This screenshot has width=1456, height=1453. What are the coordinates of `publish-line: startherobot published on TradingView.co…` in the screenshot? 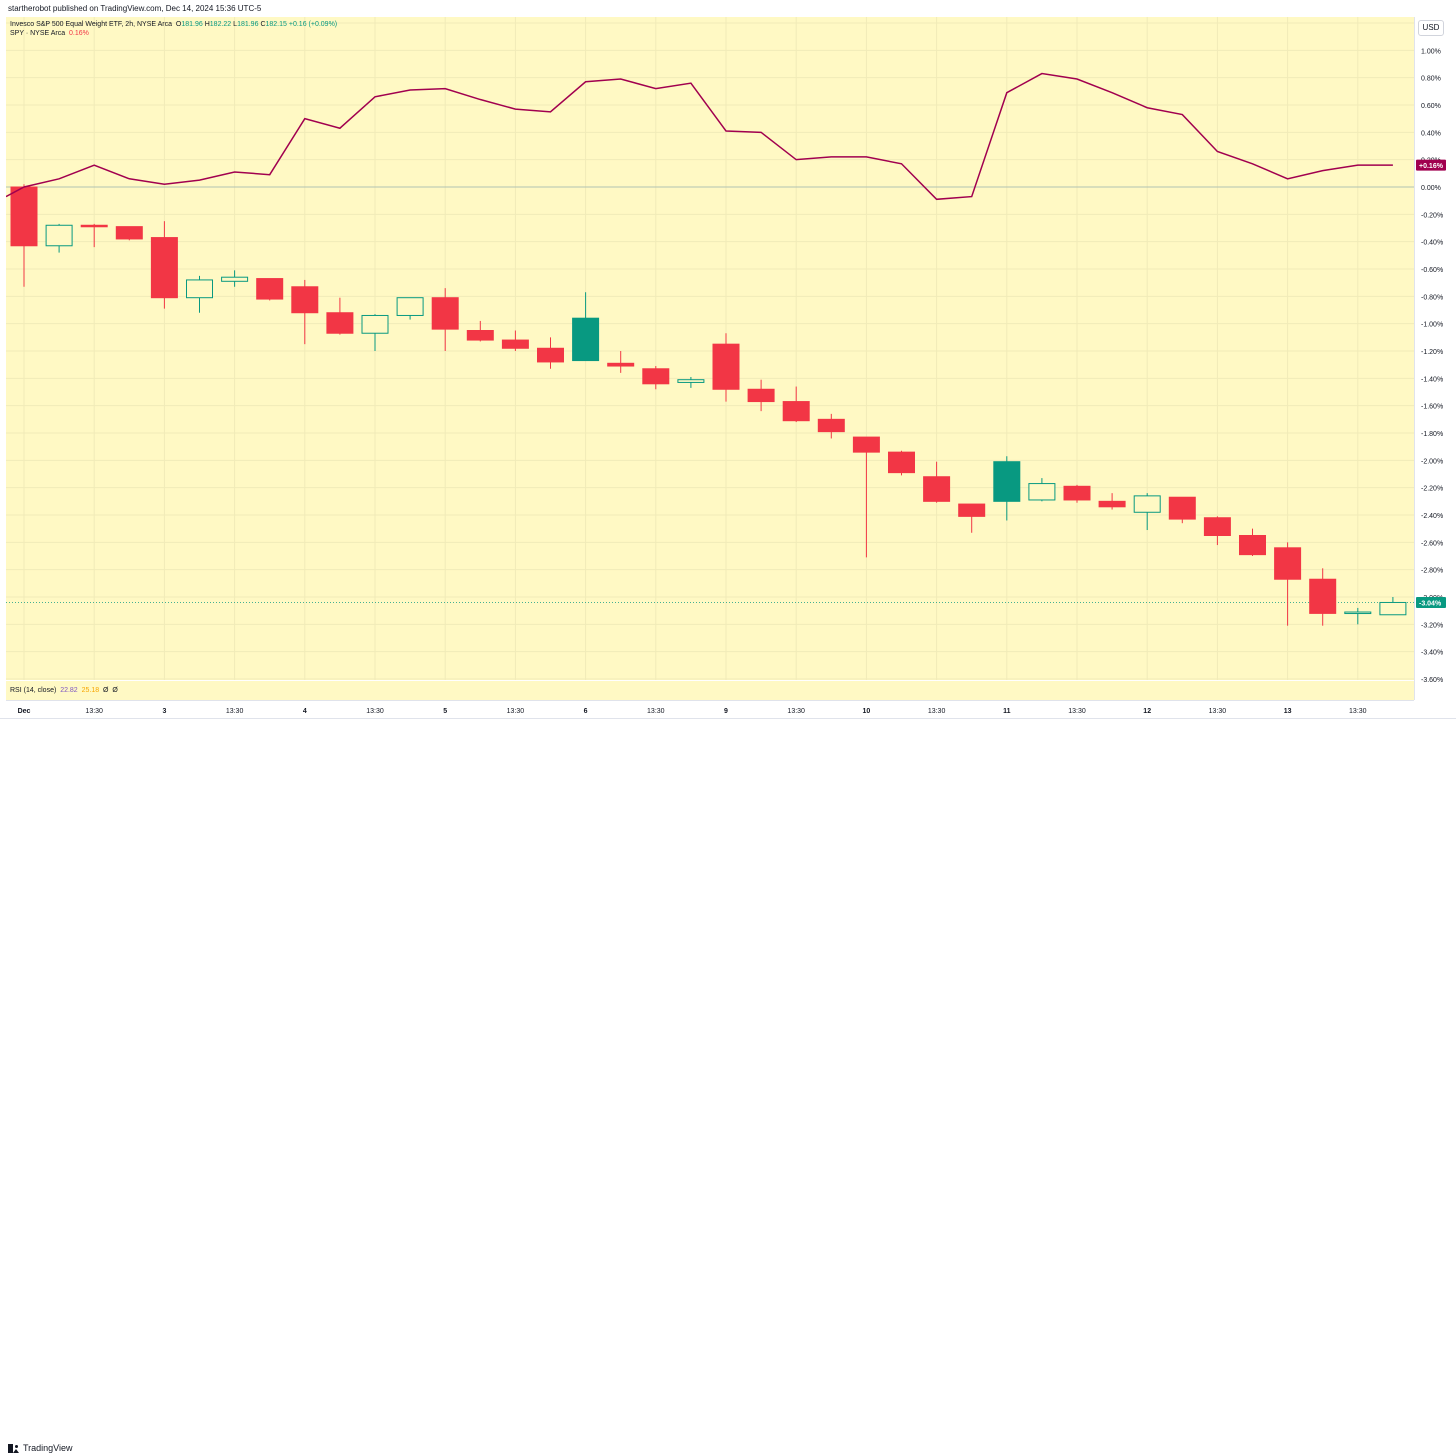 It's located at (135, 8).